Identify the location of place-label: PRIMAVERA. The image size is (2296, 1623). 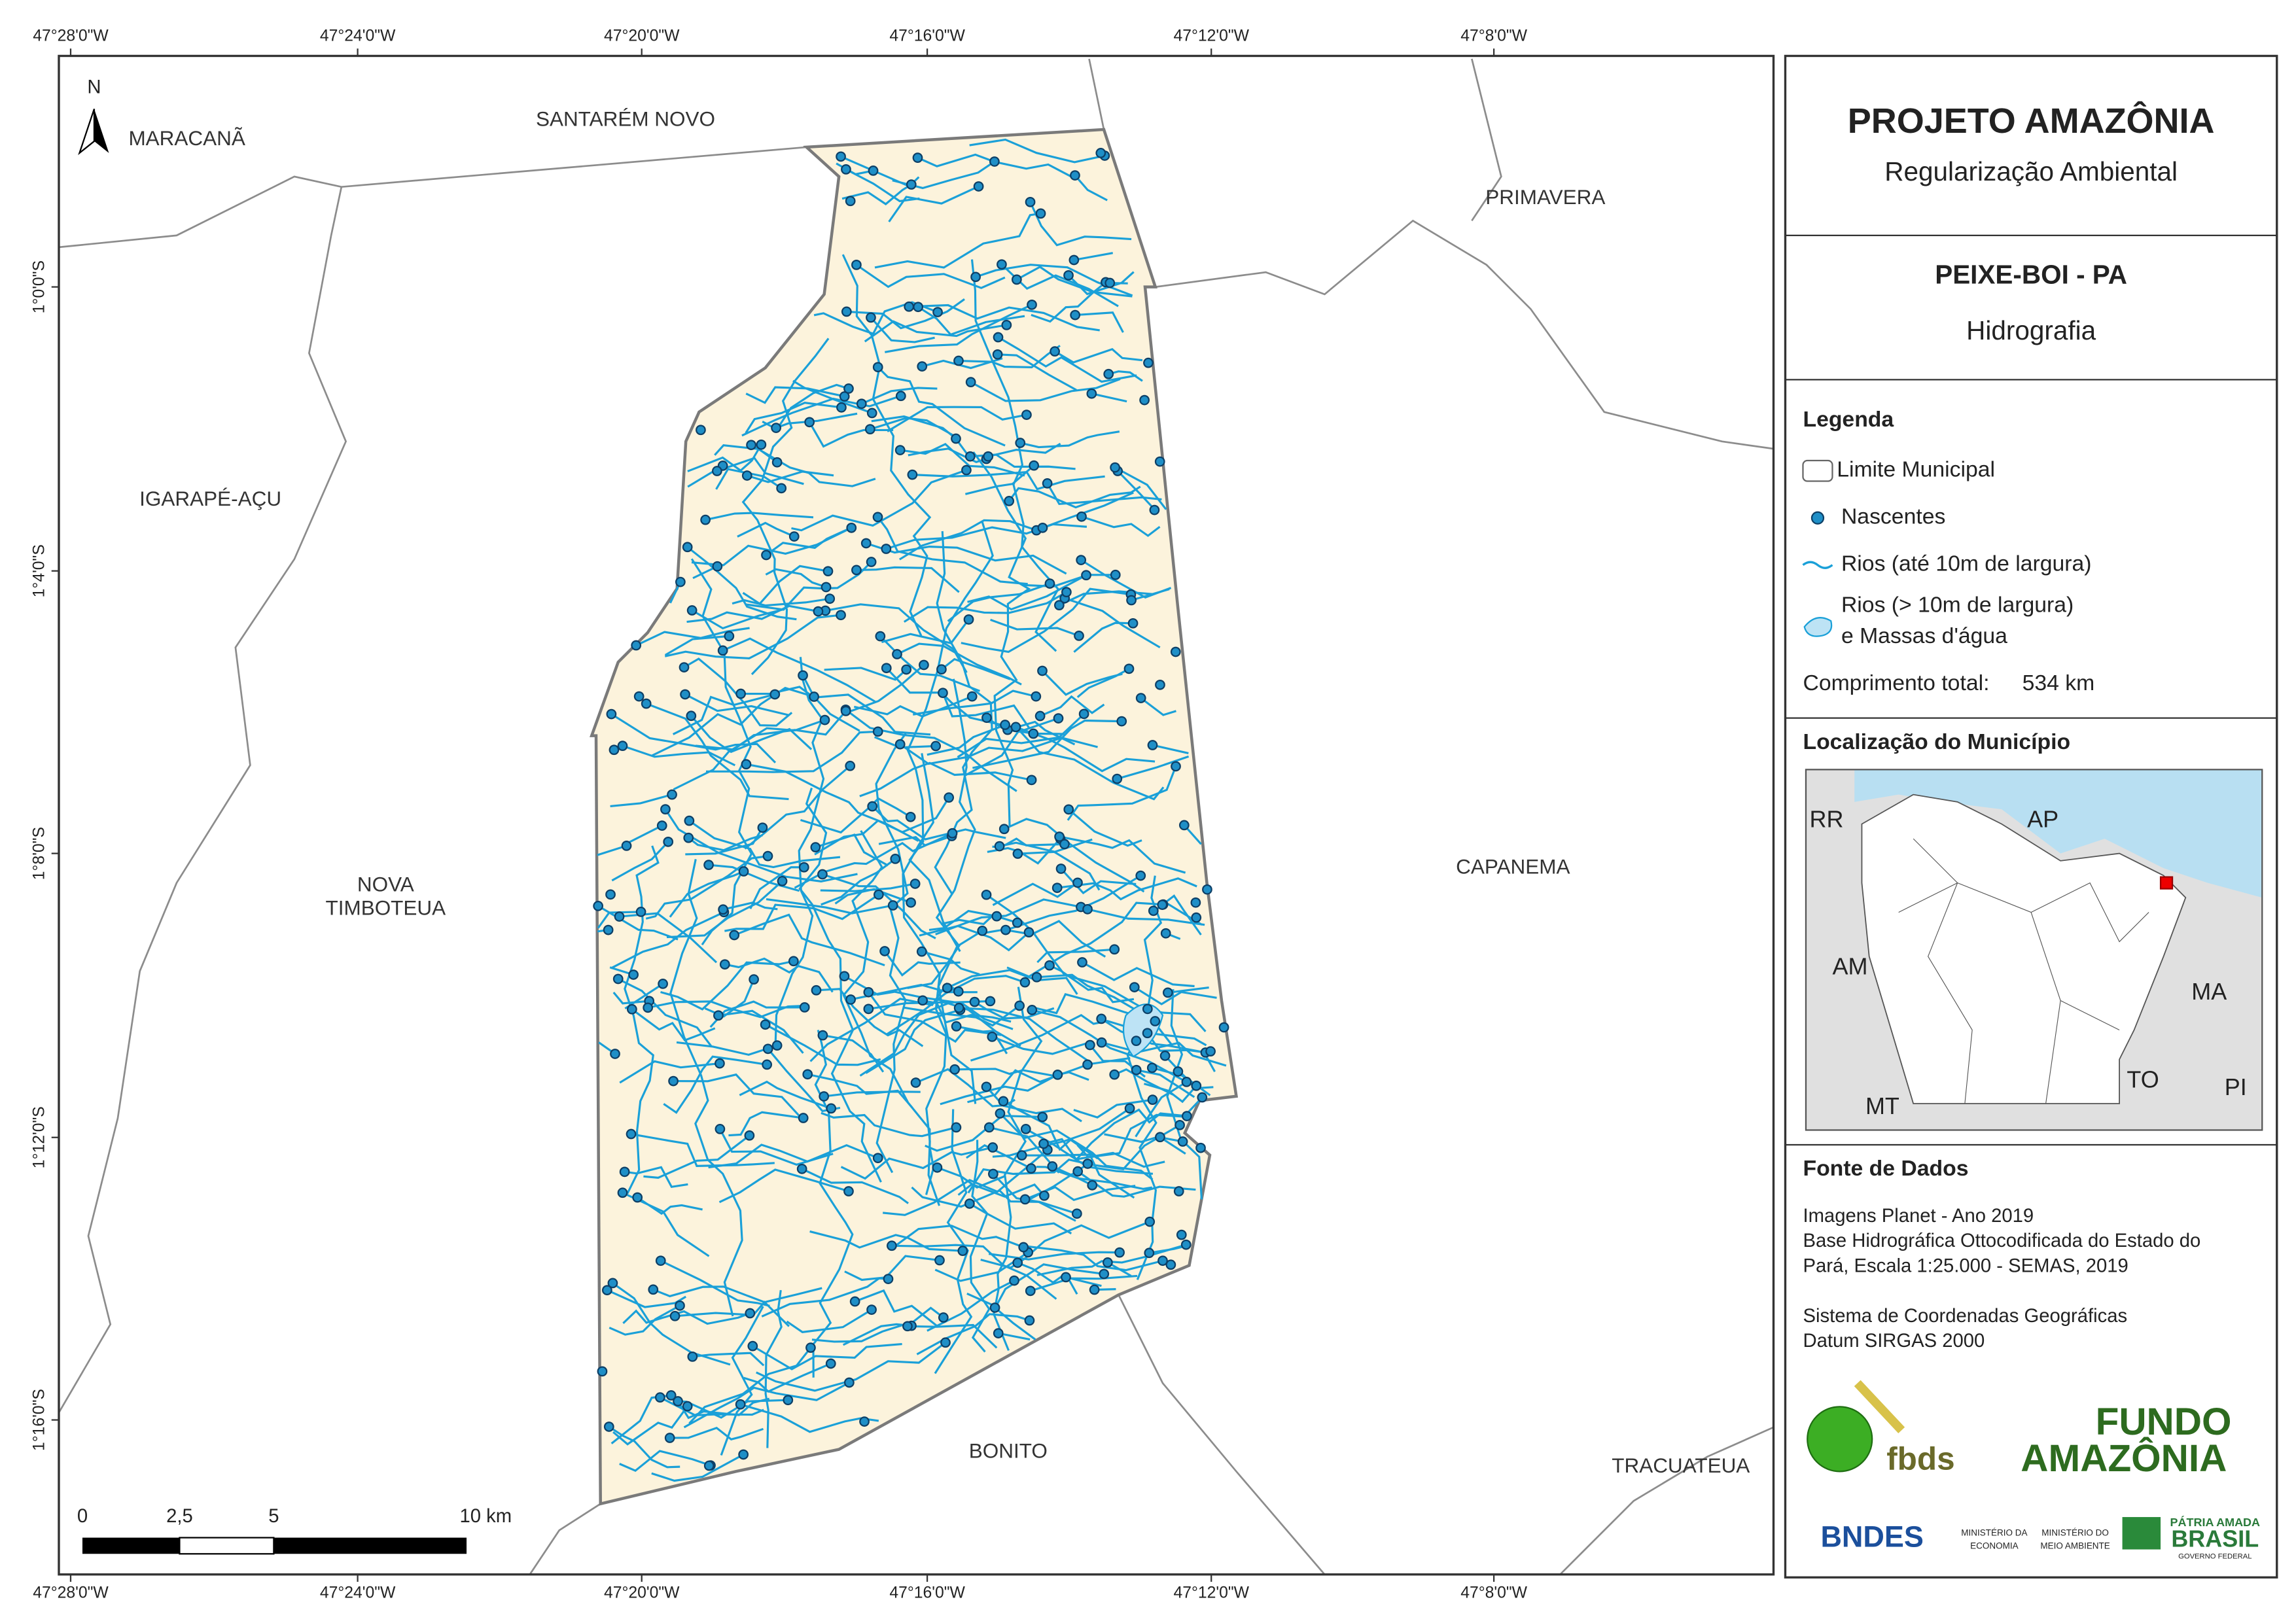
(1545, 197).